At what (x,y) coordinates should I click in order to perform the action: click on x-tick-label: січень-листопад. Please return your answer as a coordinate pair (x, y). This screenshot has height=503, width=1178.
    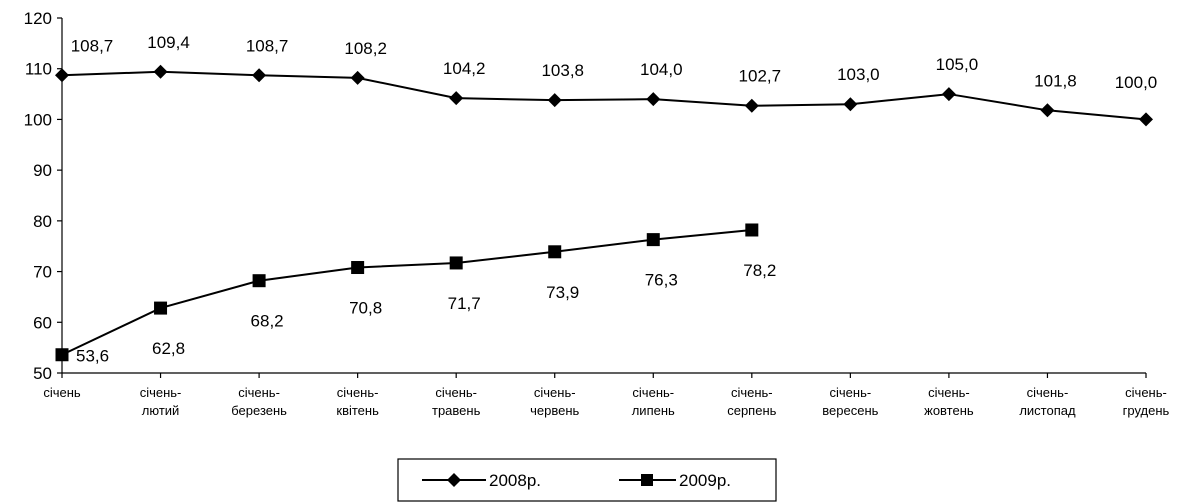
    Looking at the image, I should click on (1047, 401).